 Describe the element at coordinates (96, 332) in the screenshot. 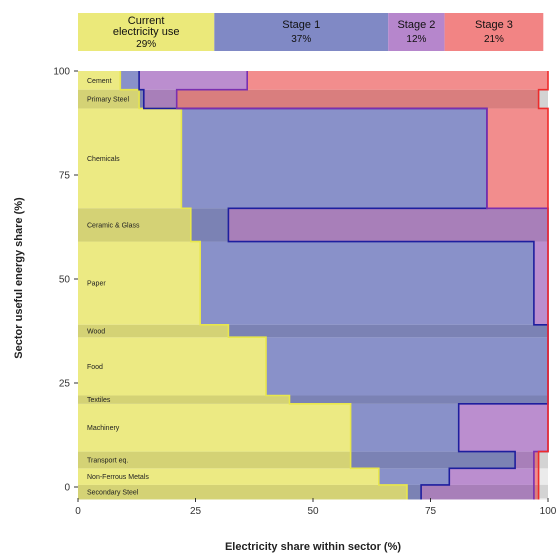

I see `sector-label: Wood` at that location.